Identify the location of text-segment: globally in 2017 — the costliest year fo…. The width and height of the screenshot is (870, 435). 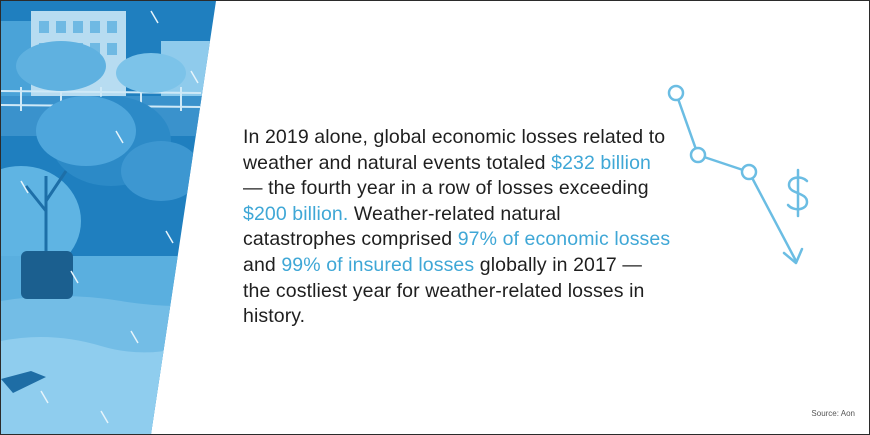
(444, 290).